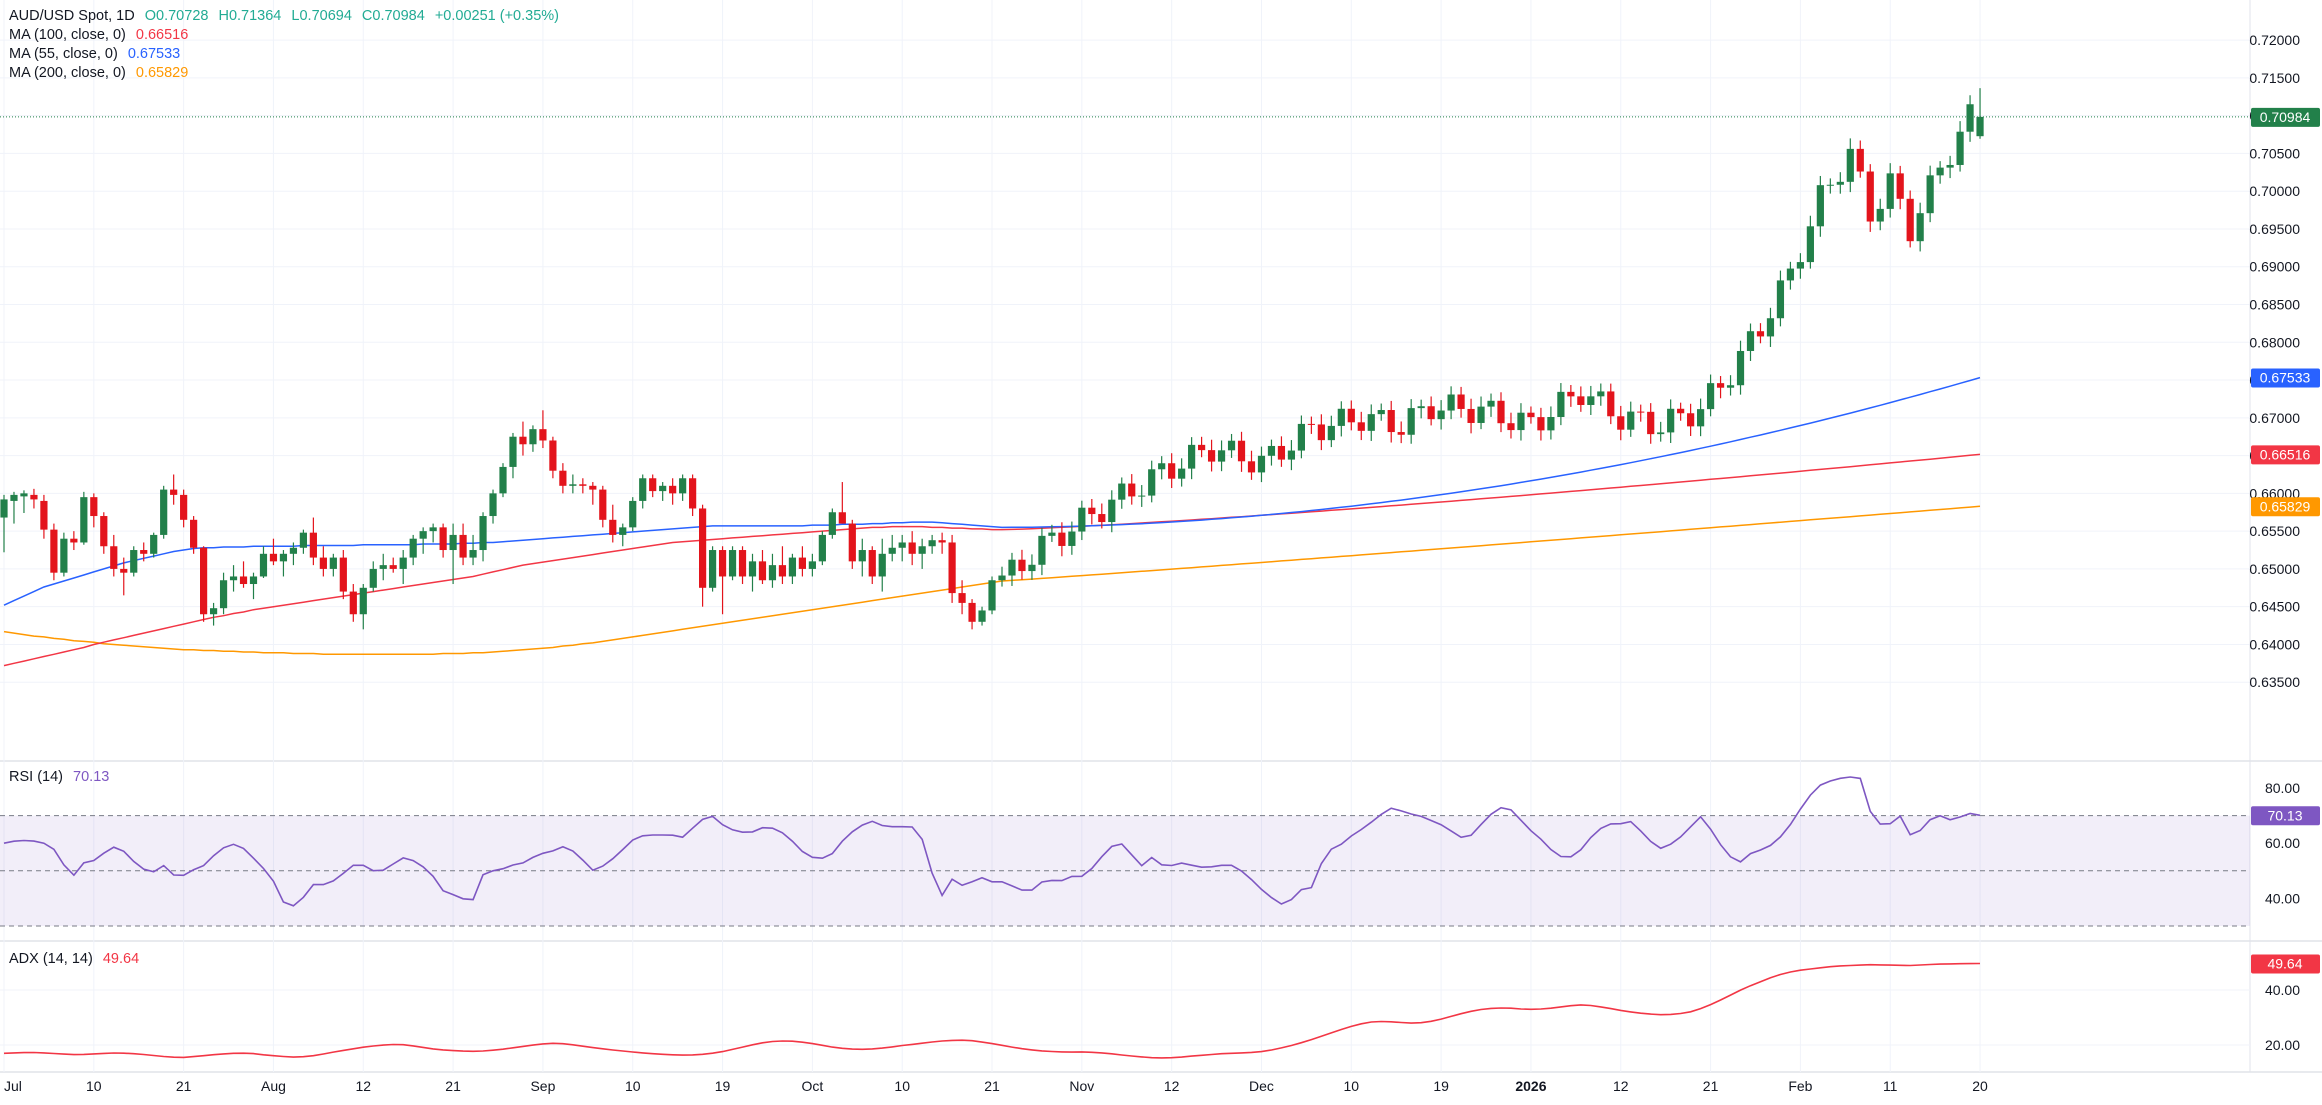 This screenshot has width=2322, height=1105. What do you see at coordinates (2274, 531) in the screenshot?
I see `price-axis-label: 0.65500` at bounding box center [2274, 531].